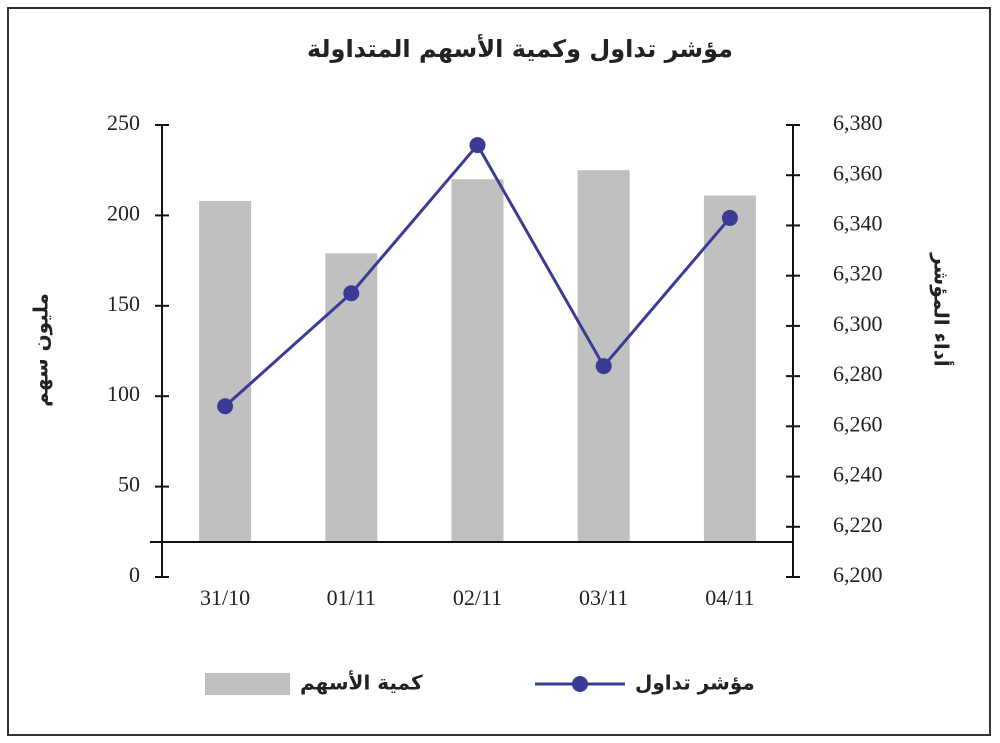 The image size is (1000, 743). I want to click on y2-tick-label: 6,280, so click(858, 373).